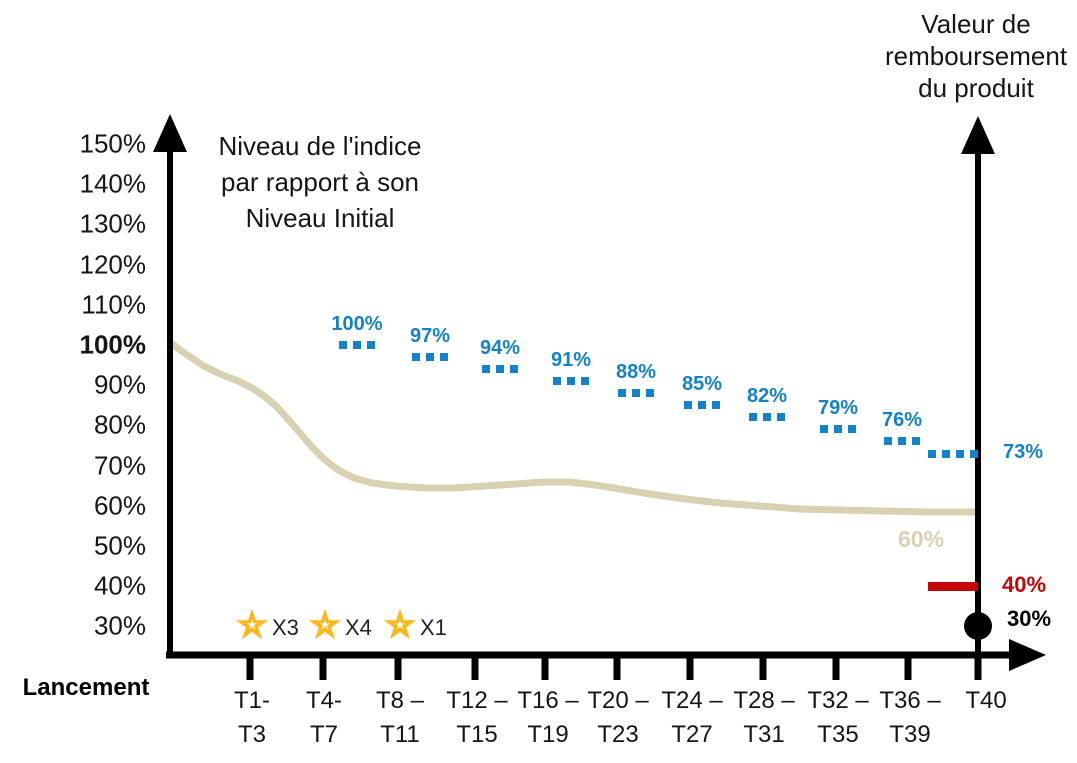 The height and width of the screenshot is (763, 1077). I want to click on barrier-marker-label: 94%, so click(500, 348).